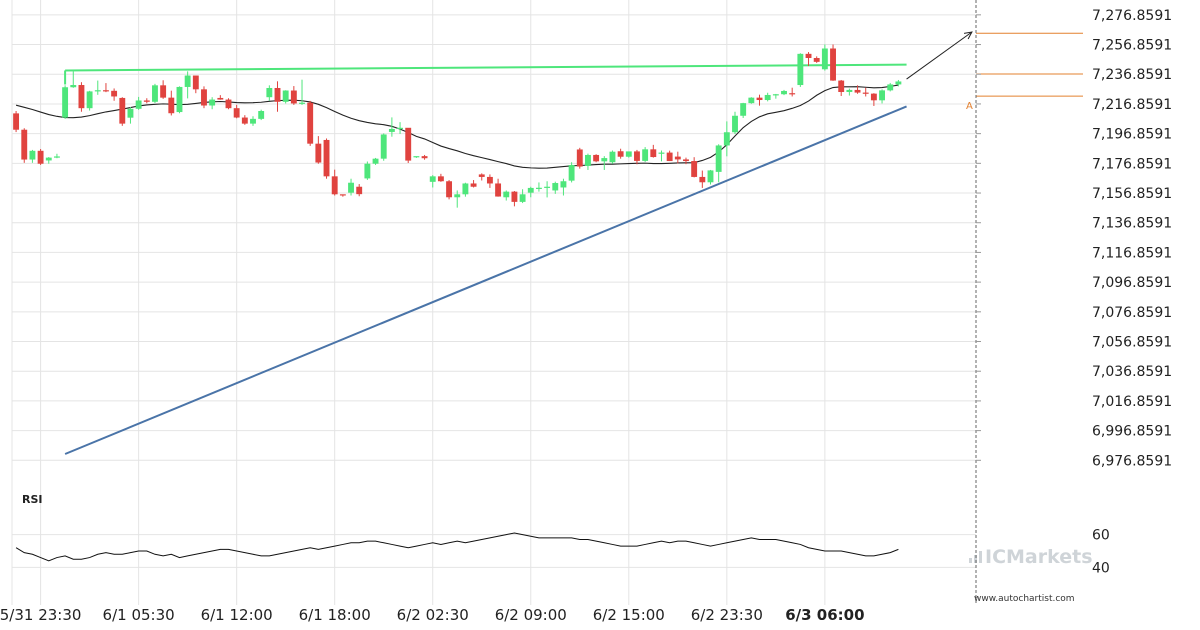 The height and width of the screenshot is (630, 1200). Describe the element at coordinates (1132, 432) in the screenshot. I see `y-tick-label: 6,996.8591` at that location.